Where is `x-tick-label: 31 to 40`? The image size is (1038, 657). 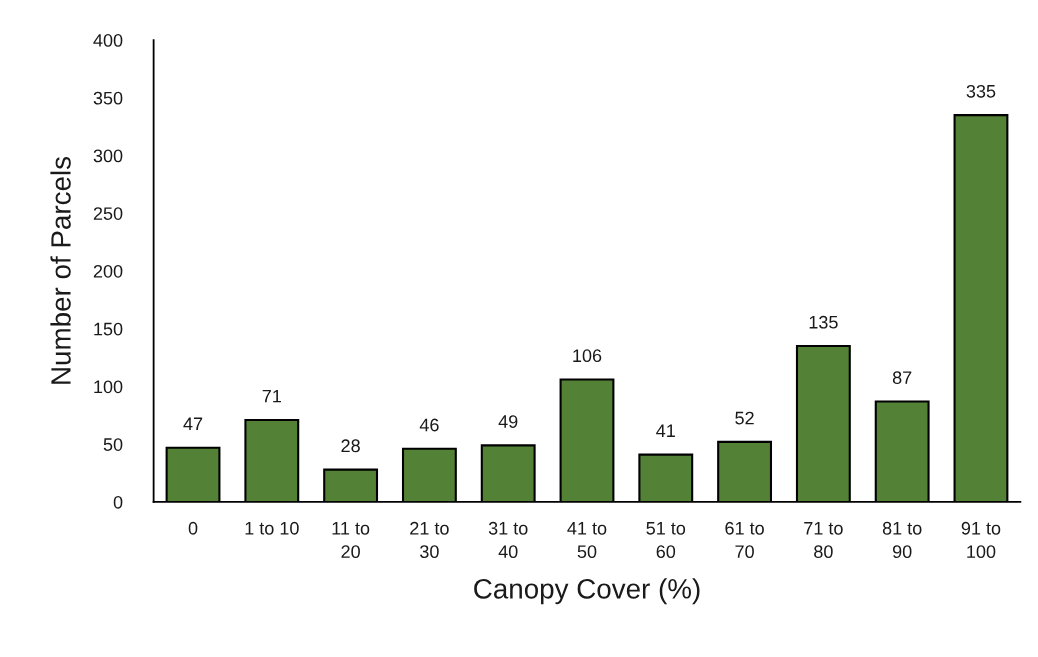
x-tick-label: 31 to 40 is located at coordinates (508, 540).